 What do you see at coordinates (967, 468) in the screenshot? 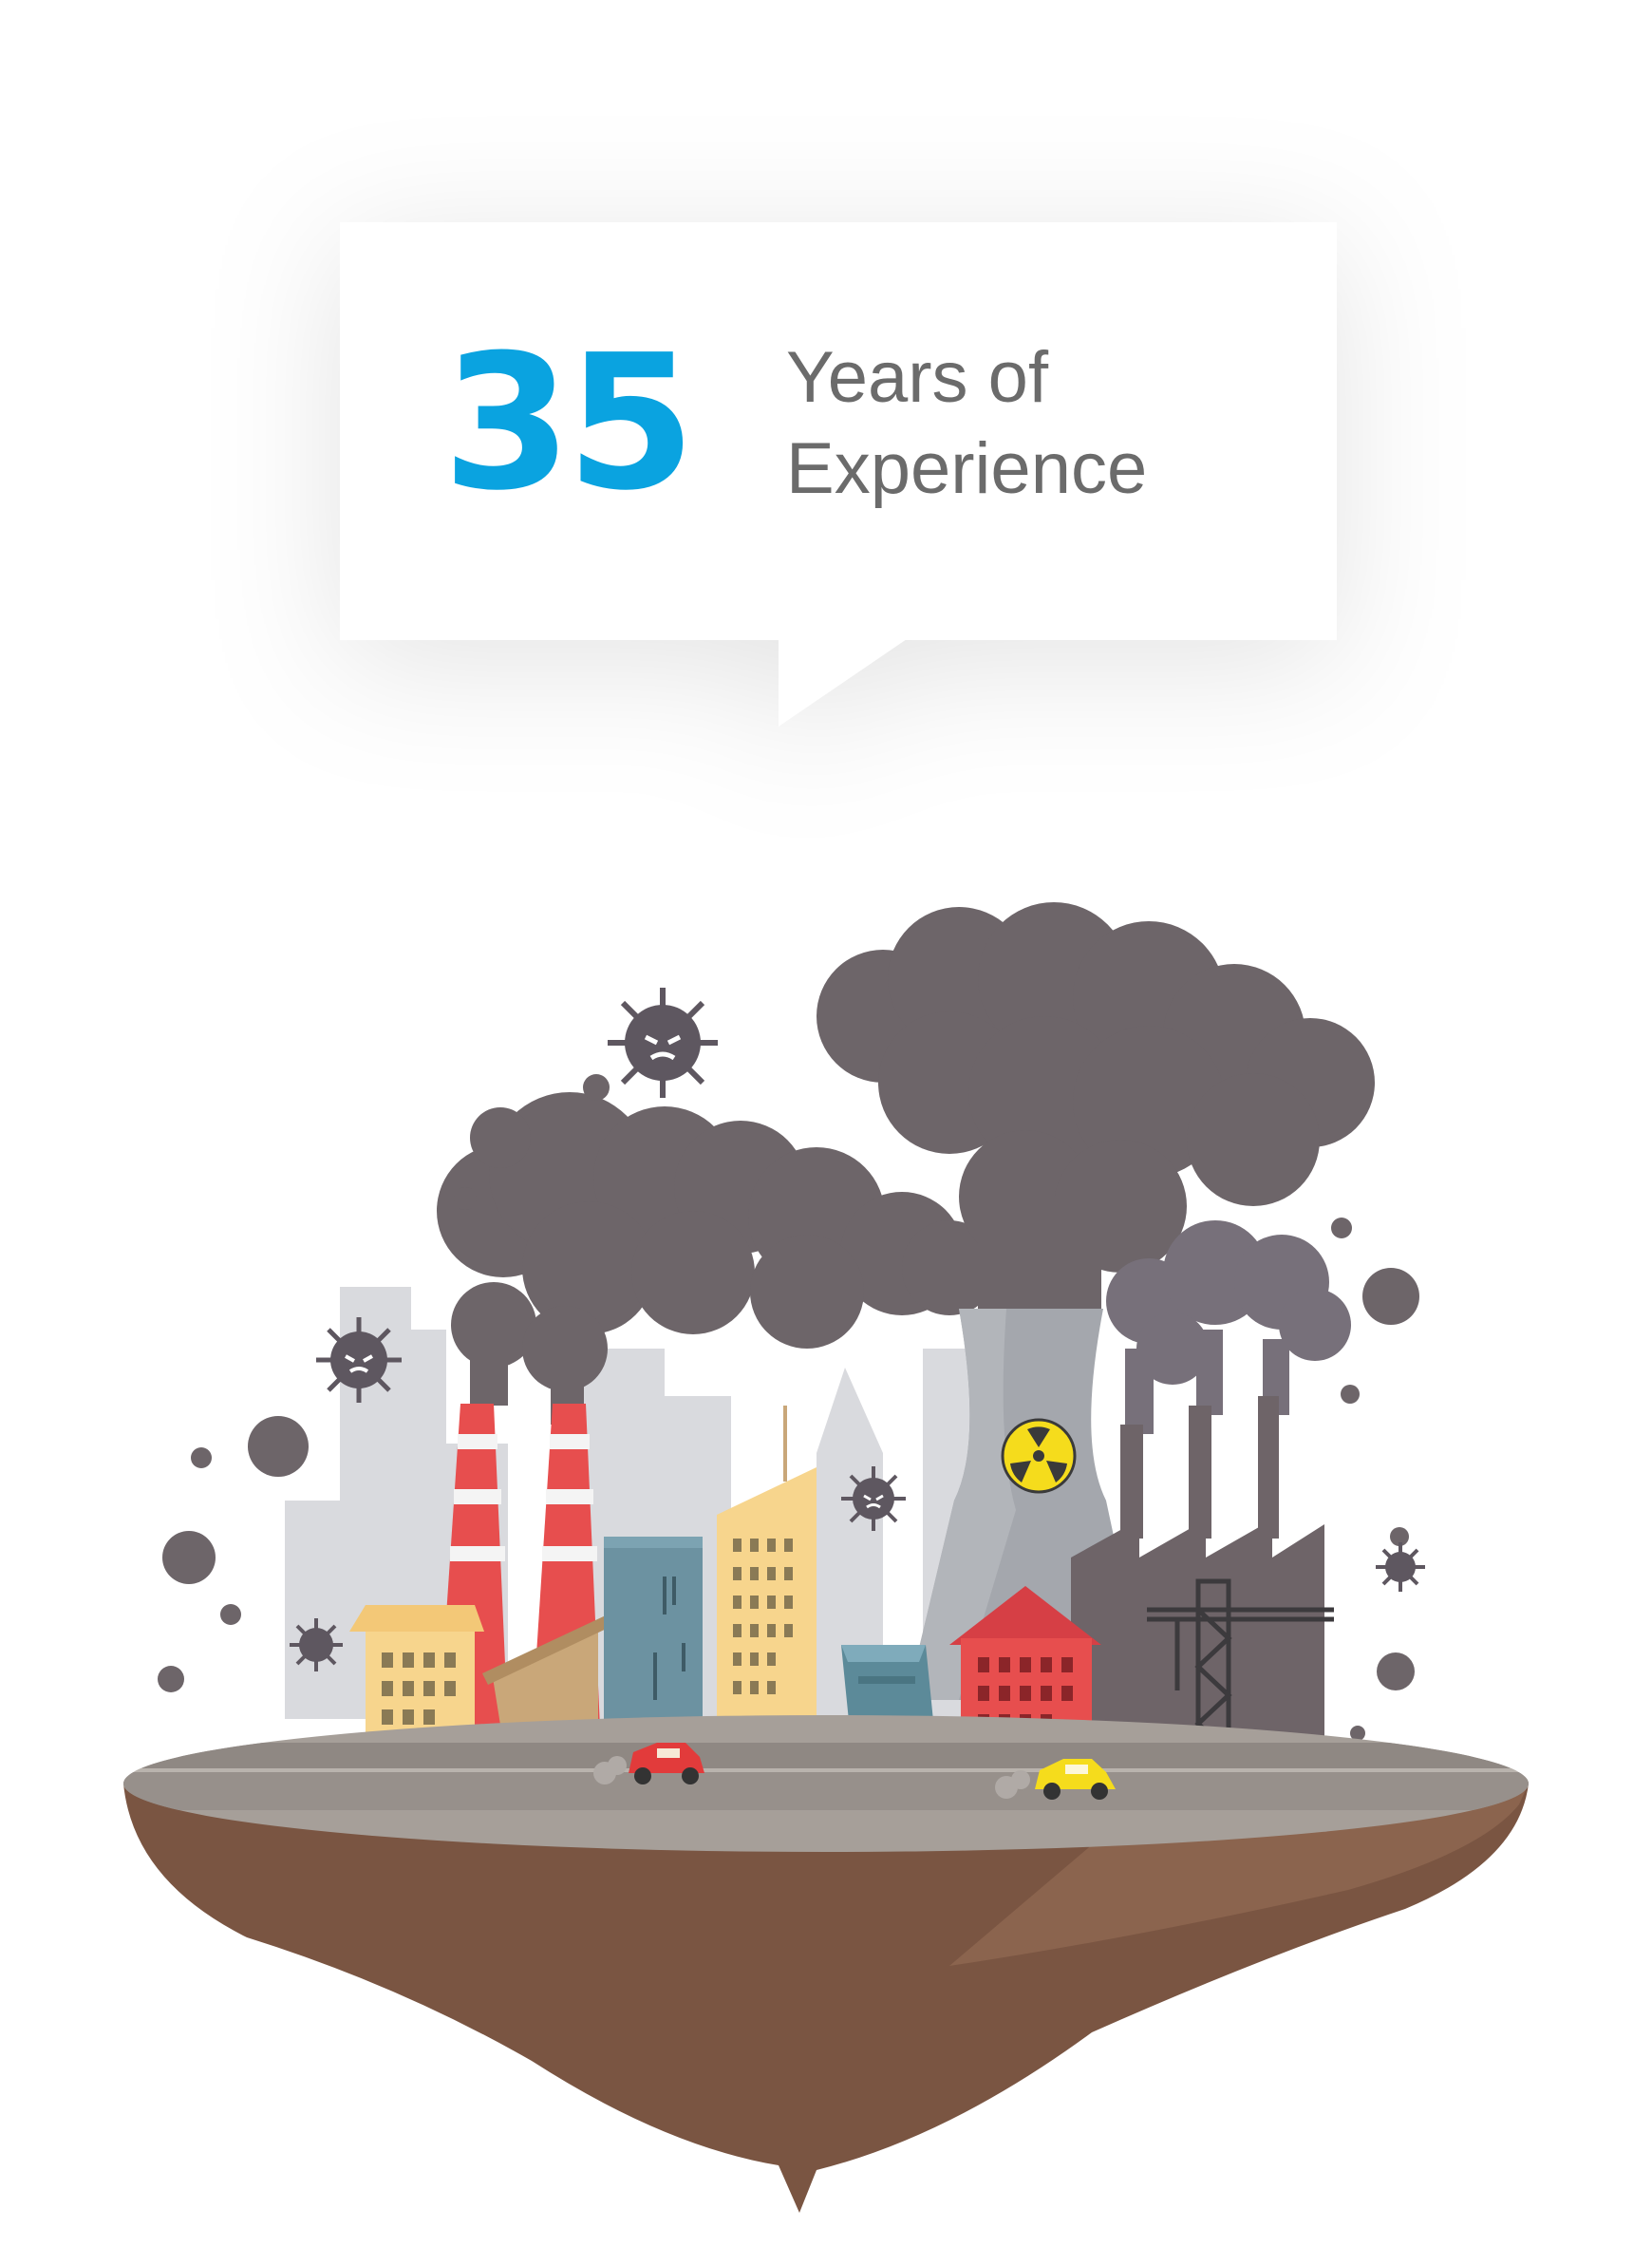
I see `years-label-line2: Experience` at bounding box center [967, 468].